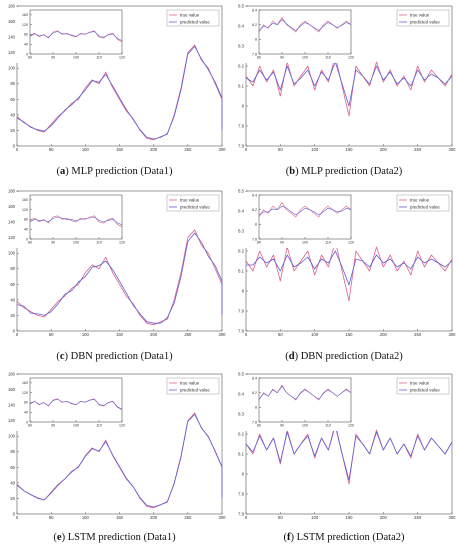 This screenshot has height=550, width=459. What do you see at coordinates (76, 36) in the screenshot?
I see `p0-inset-pred-line` at bounding box center [76, 36].